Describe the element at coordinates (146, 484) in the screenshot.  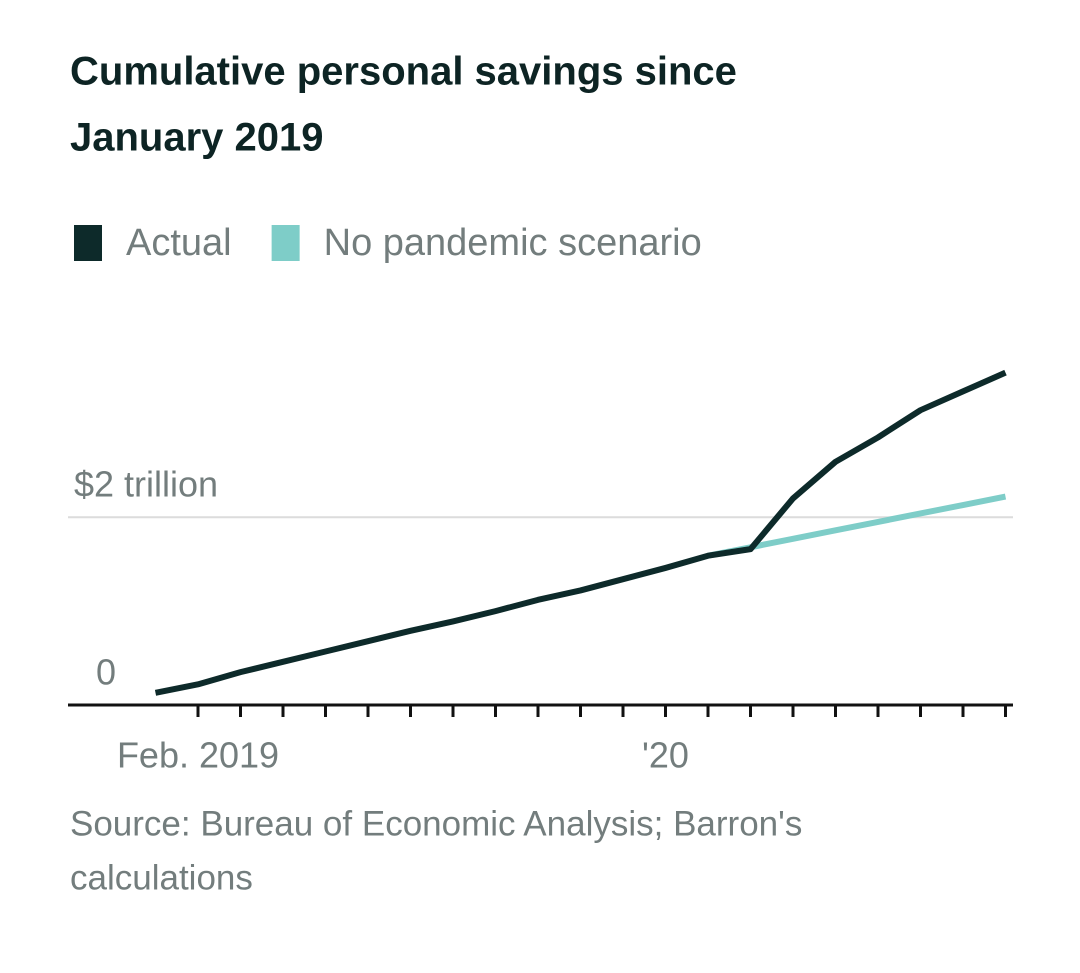
I see `y-tick-label: $2 trillion` at that location.